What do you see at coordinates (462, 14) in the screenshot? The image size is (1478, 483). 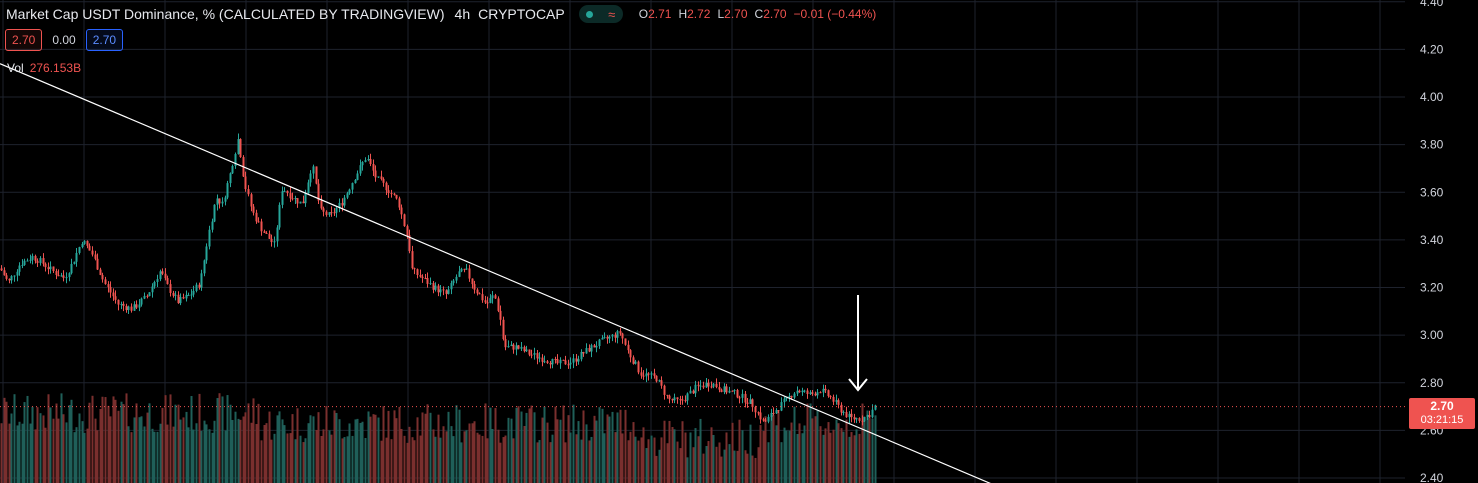 I see `interval-label: 4h` at bounding box center [462, 14].